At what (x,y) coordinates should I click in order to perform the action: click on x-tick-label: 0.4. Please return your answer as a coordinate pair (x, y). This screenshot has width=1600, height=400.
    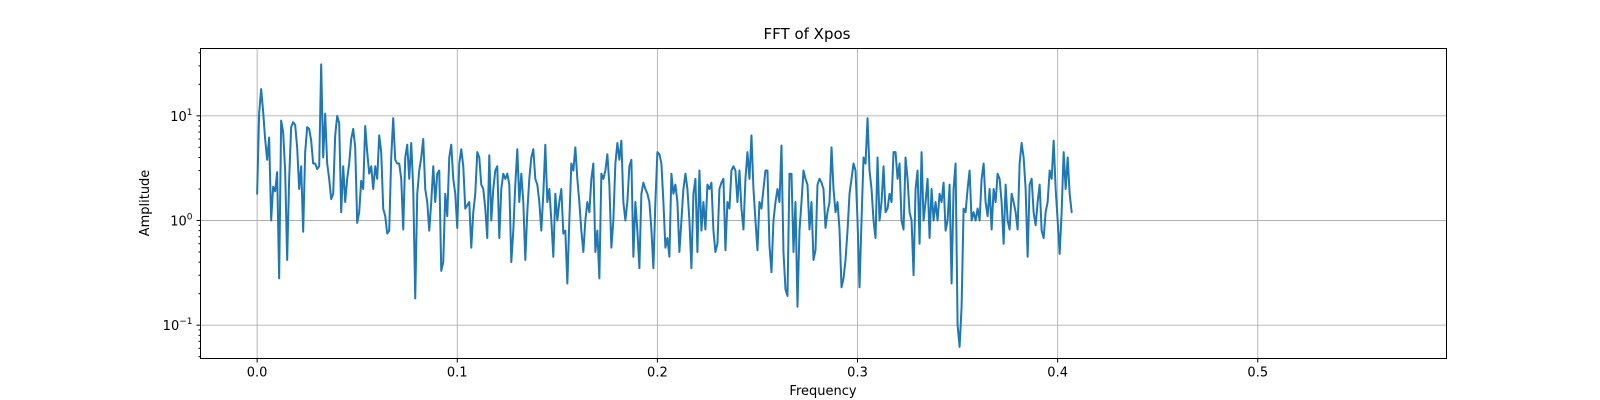
    Looking at the image, I should click on (1057, 373).